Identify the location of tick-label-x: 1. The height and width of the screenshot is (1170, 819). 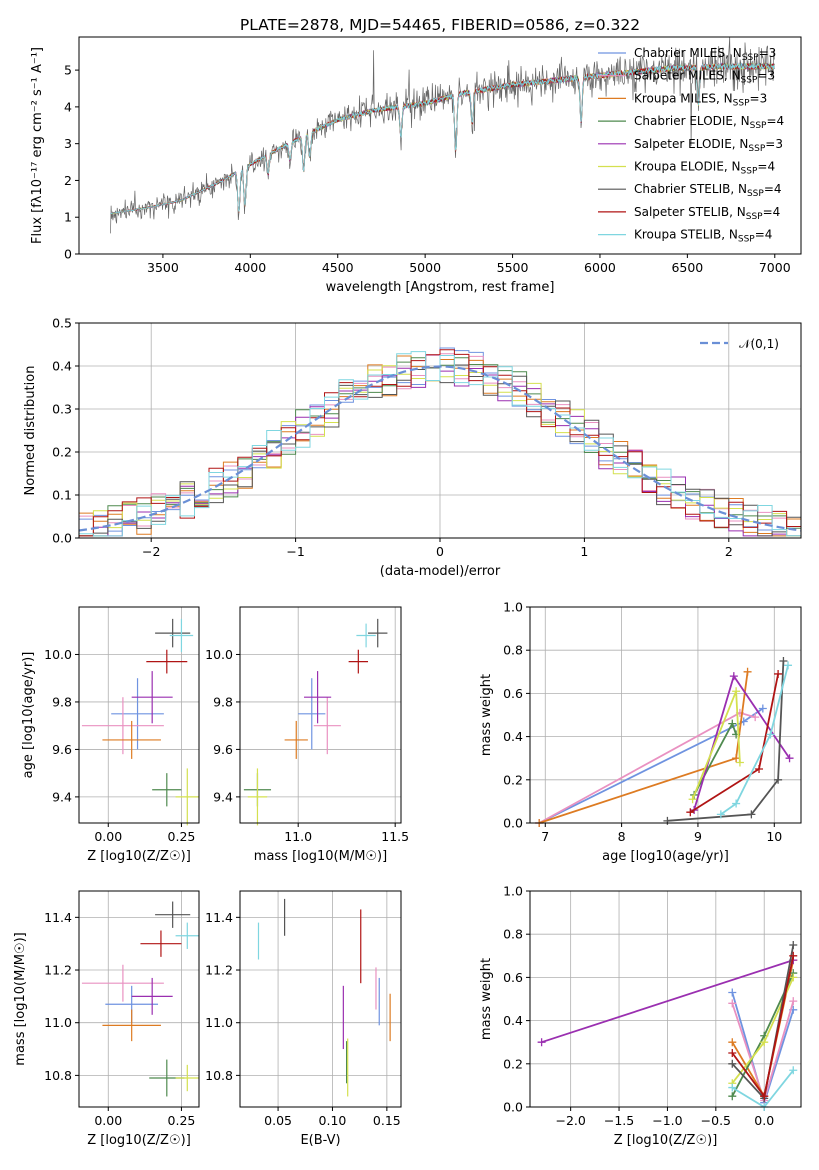
(584, 551).